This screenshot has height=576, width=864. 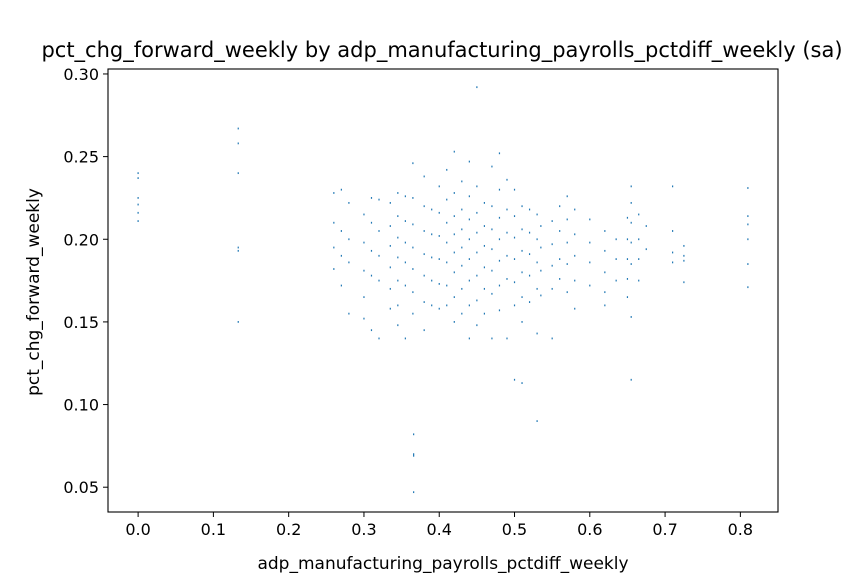 I want to click on y-tick-label: 0.25, so click(x=81, y=157).